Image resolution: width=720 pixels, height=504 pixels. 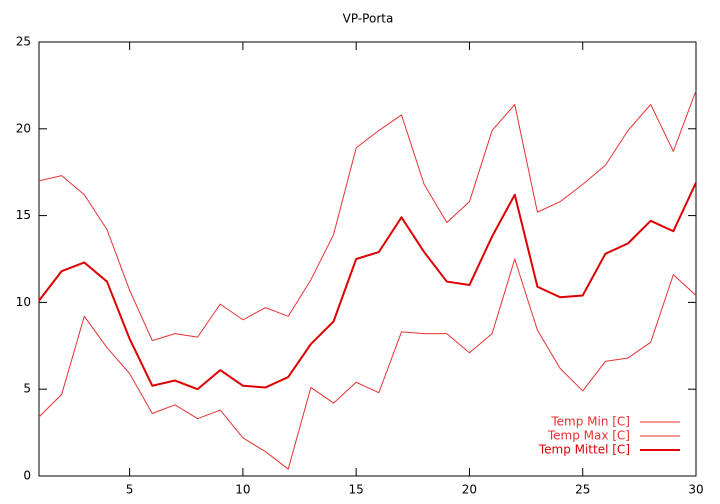 What do you see at coordinates (130, 490) in the screenshot?
I see `x-tick-label: 5` at bounding box center [130, 490].